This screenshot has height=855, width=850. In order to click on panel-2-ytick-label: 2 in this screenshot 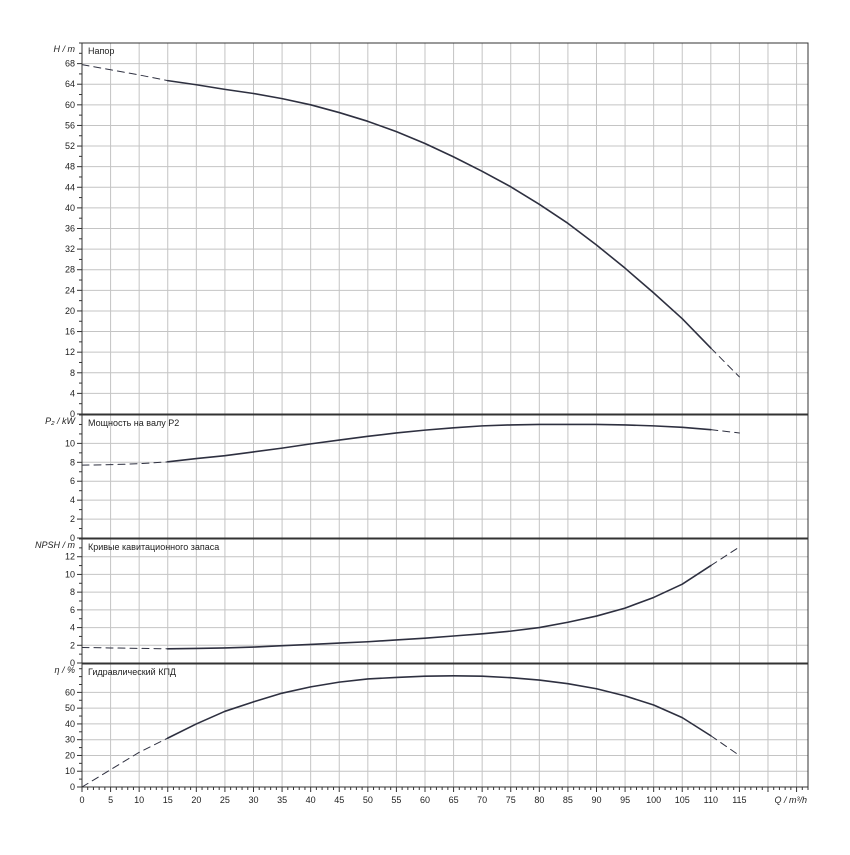, I will do `click(72, 519)`.